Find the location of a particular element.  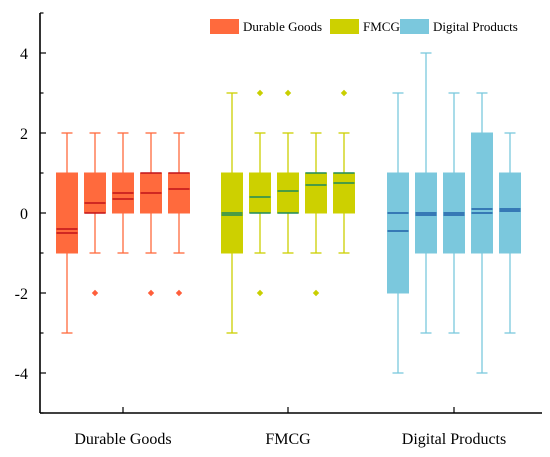

legend-item: Durable Goods is located at coordinates (266, 26).